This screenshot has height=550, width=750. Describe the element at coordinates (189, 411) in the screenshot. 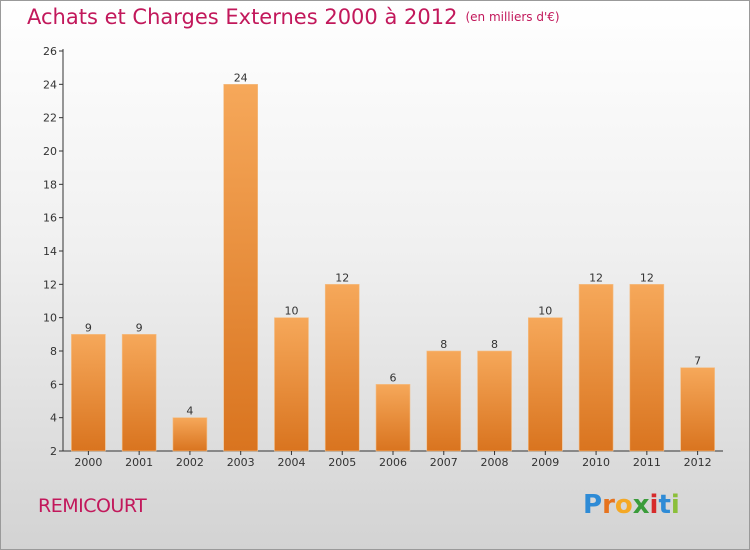

I see `data-label: 4` at that location.